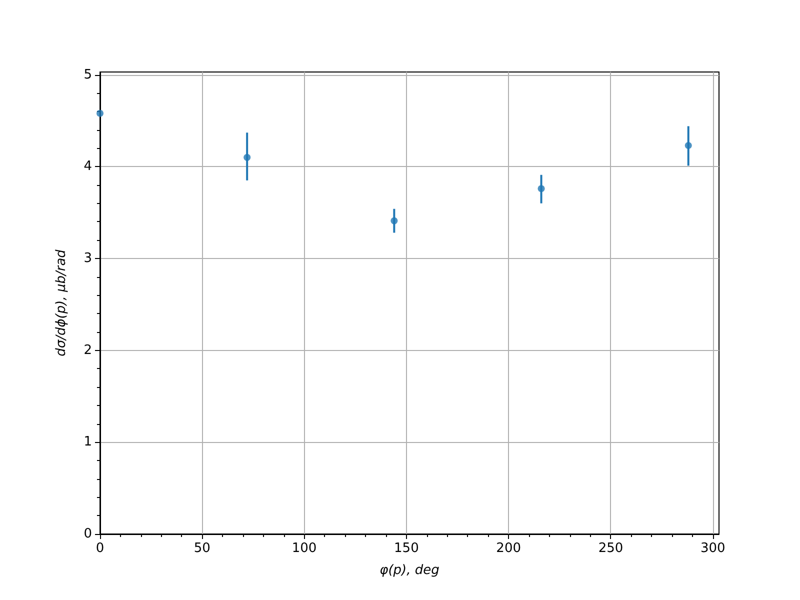 The width and height of the screenshot is (800, 600). Describe the element at coordinates (713, 548) in the screenshot. I see `x-tick-label: 300` at that location.